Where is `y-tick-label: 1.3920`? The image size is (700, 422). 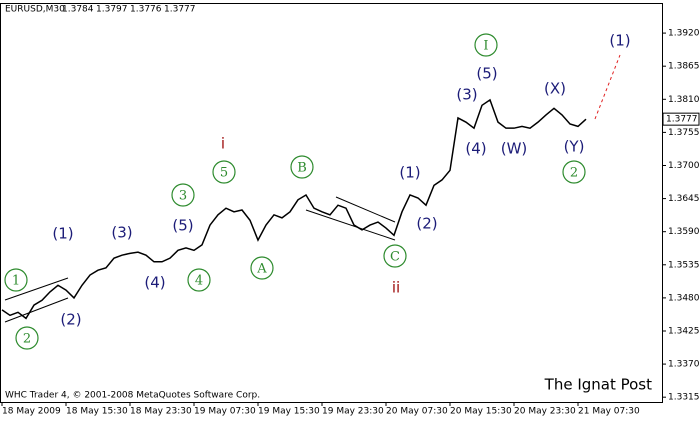 y-tick-label: 1.3920 is located at coordinates (684, 34).